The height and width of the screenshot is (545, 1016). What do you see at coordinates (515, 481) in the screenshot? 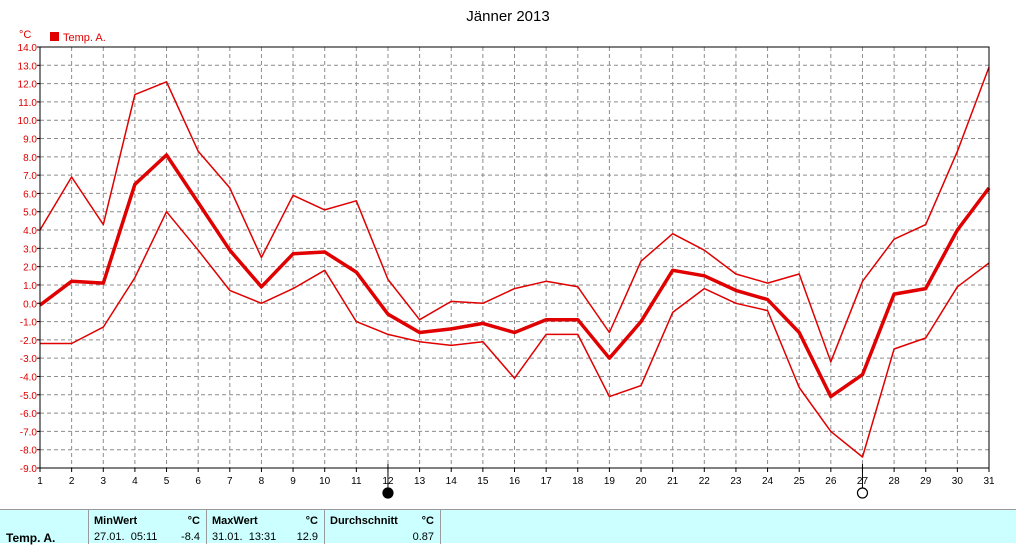
I see `x-tick-label: 16` at bounding box center [515, 481].